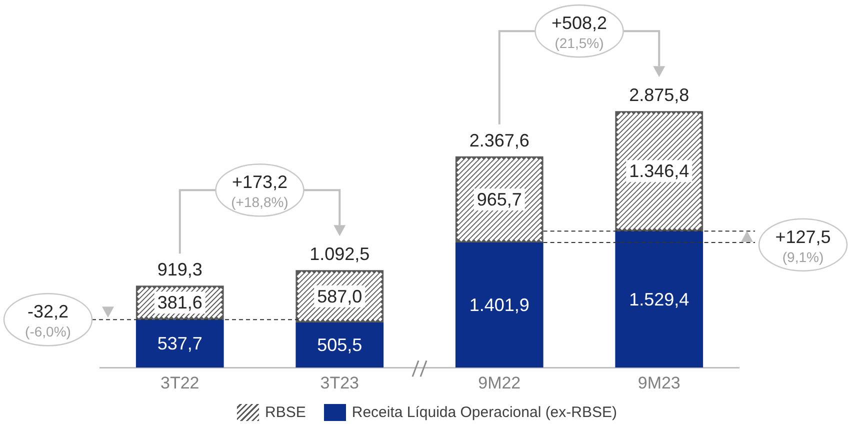  I want to click on data-label: 1.529,4, so click(659, 299).